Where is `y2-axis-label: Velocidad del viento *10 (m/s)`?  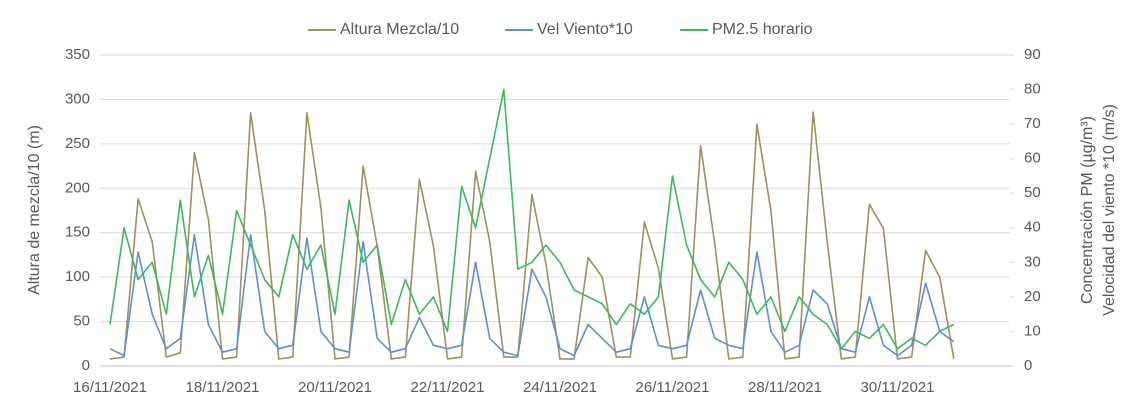
y2-axis-label: Velocidad del viento *10 (m/s) is located at coordinates (1109, 210).